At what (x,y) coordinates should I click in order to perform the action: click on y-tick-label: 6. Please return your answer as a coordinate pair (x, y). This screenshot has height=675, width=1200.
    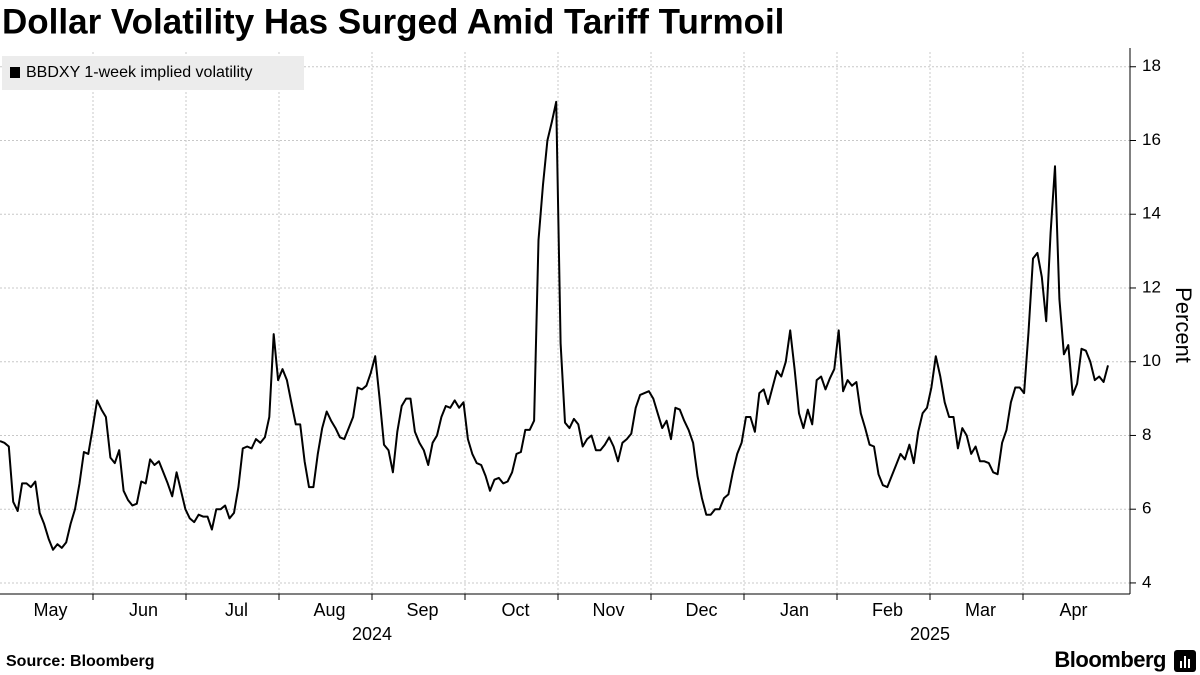
    Looking at the image, I should click on (1146, 508).